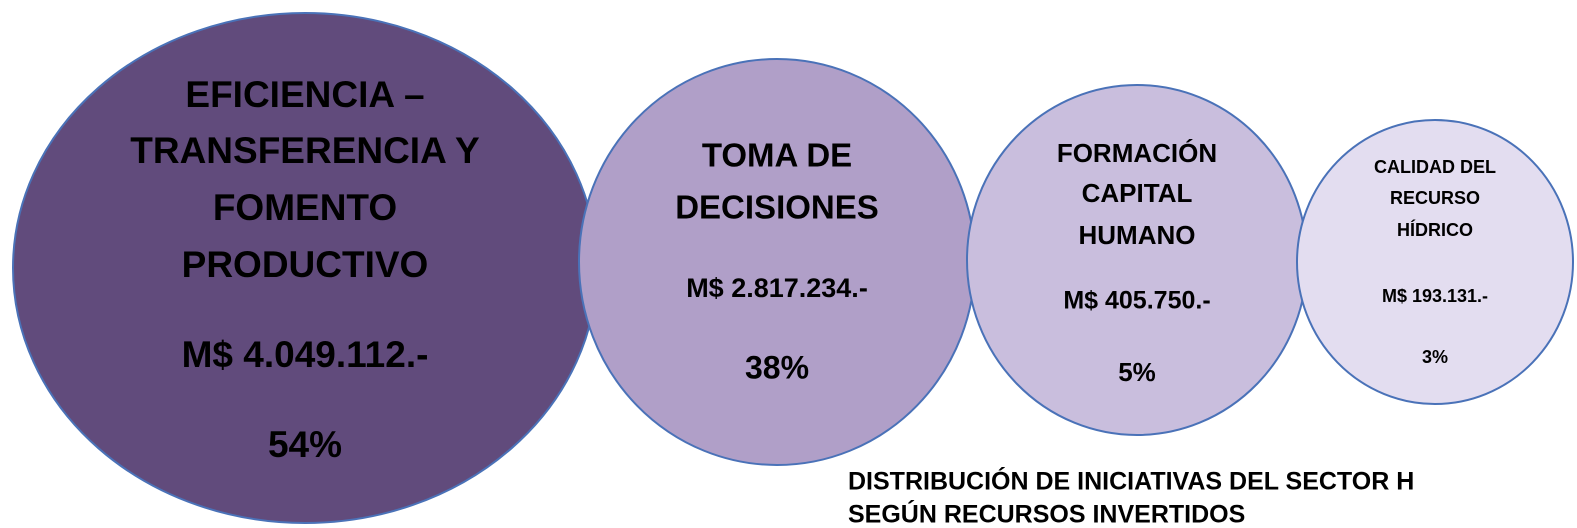  What do you see at coordinates (777, 367) in the screenshot?
I see `bubble-percent: 38%` at bounding box center [777, 367].